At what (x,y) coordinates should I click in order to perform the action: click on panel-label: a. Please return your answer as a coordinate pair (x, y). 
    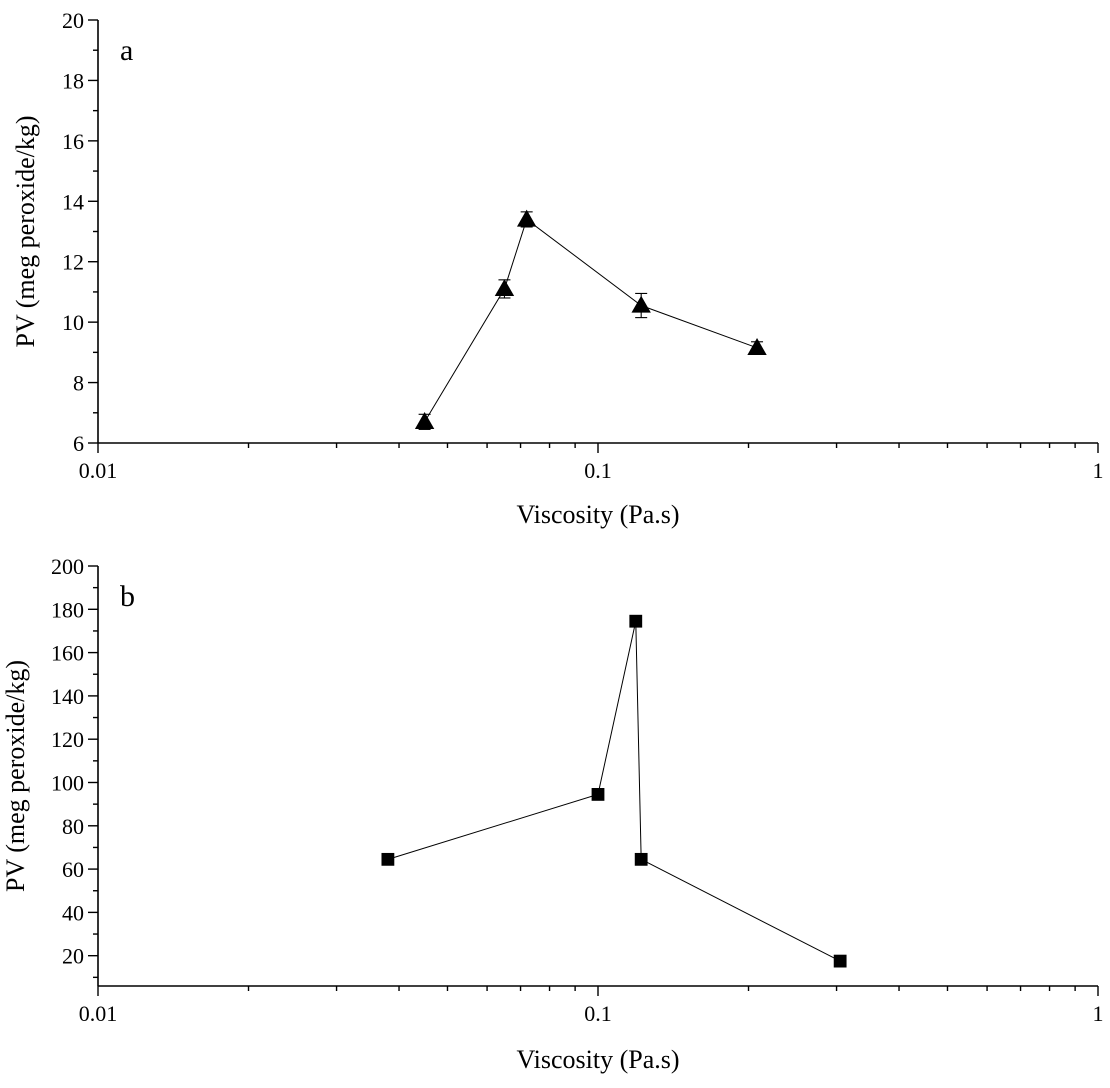
    Looking at the image, I should click on (126, 50).